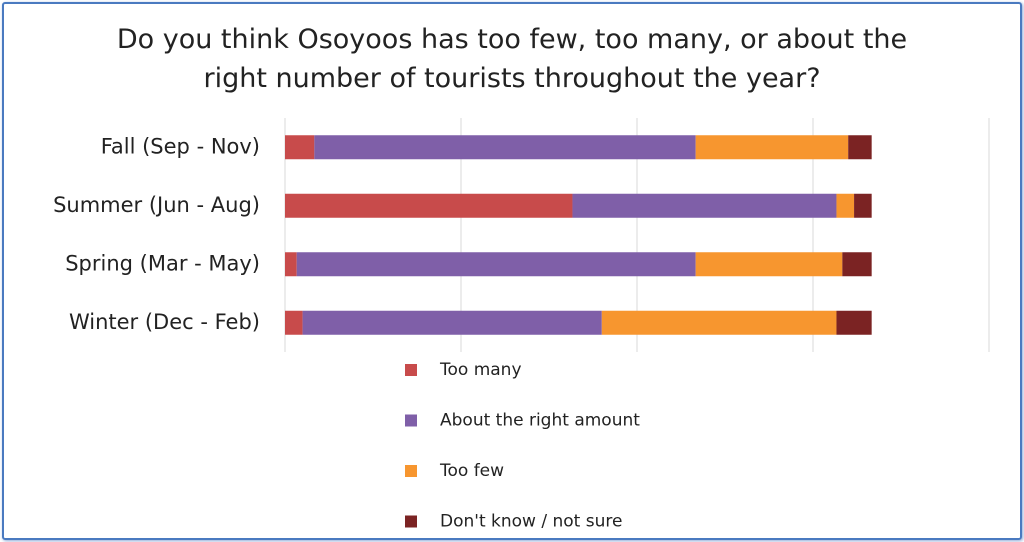 The height and width of the screenshot is (542, 1024). Describe the element at coordinates (471, 471) in the screenshot. I see `legend-label: Too few` at that location.